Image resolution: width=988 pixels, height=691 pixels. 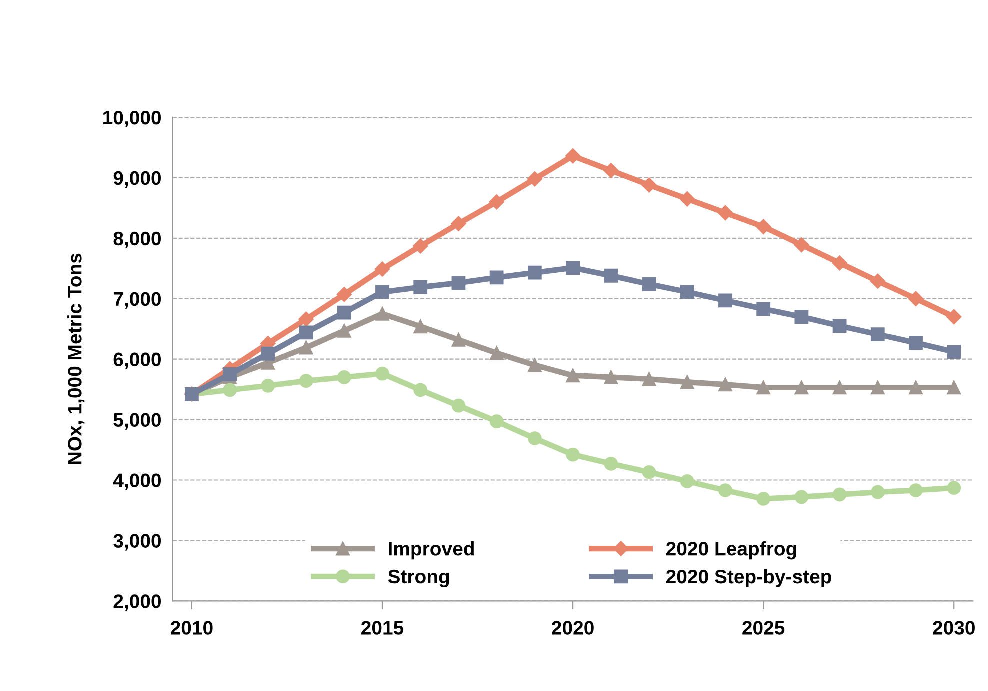 What do you see at coordinates (137, 542) in the screenshot?
I see `y-tick-label: 3,000` at bounding box center [137, 542].